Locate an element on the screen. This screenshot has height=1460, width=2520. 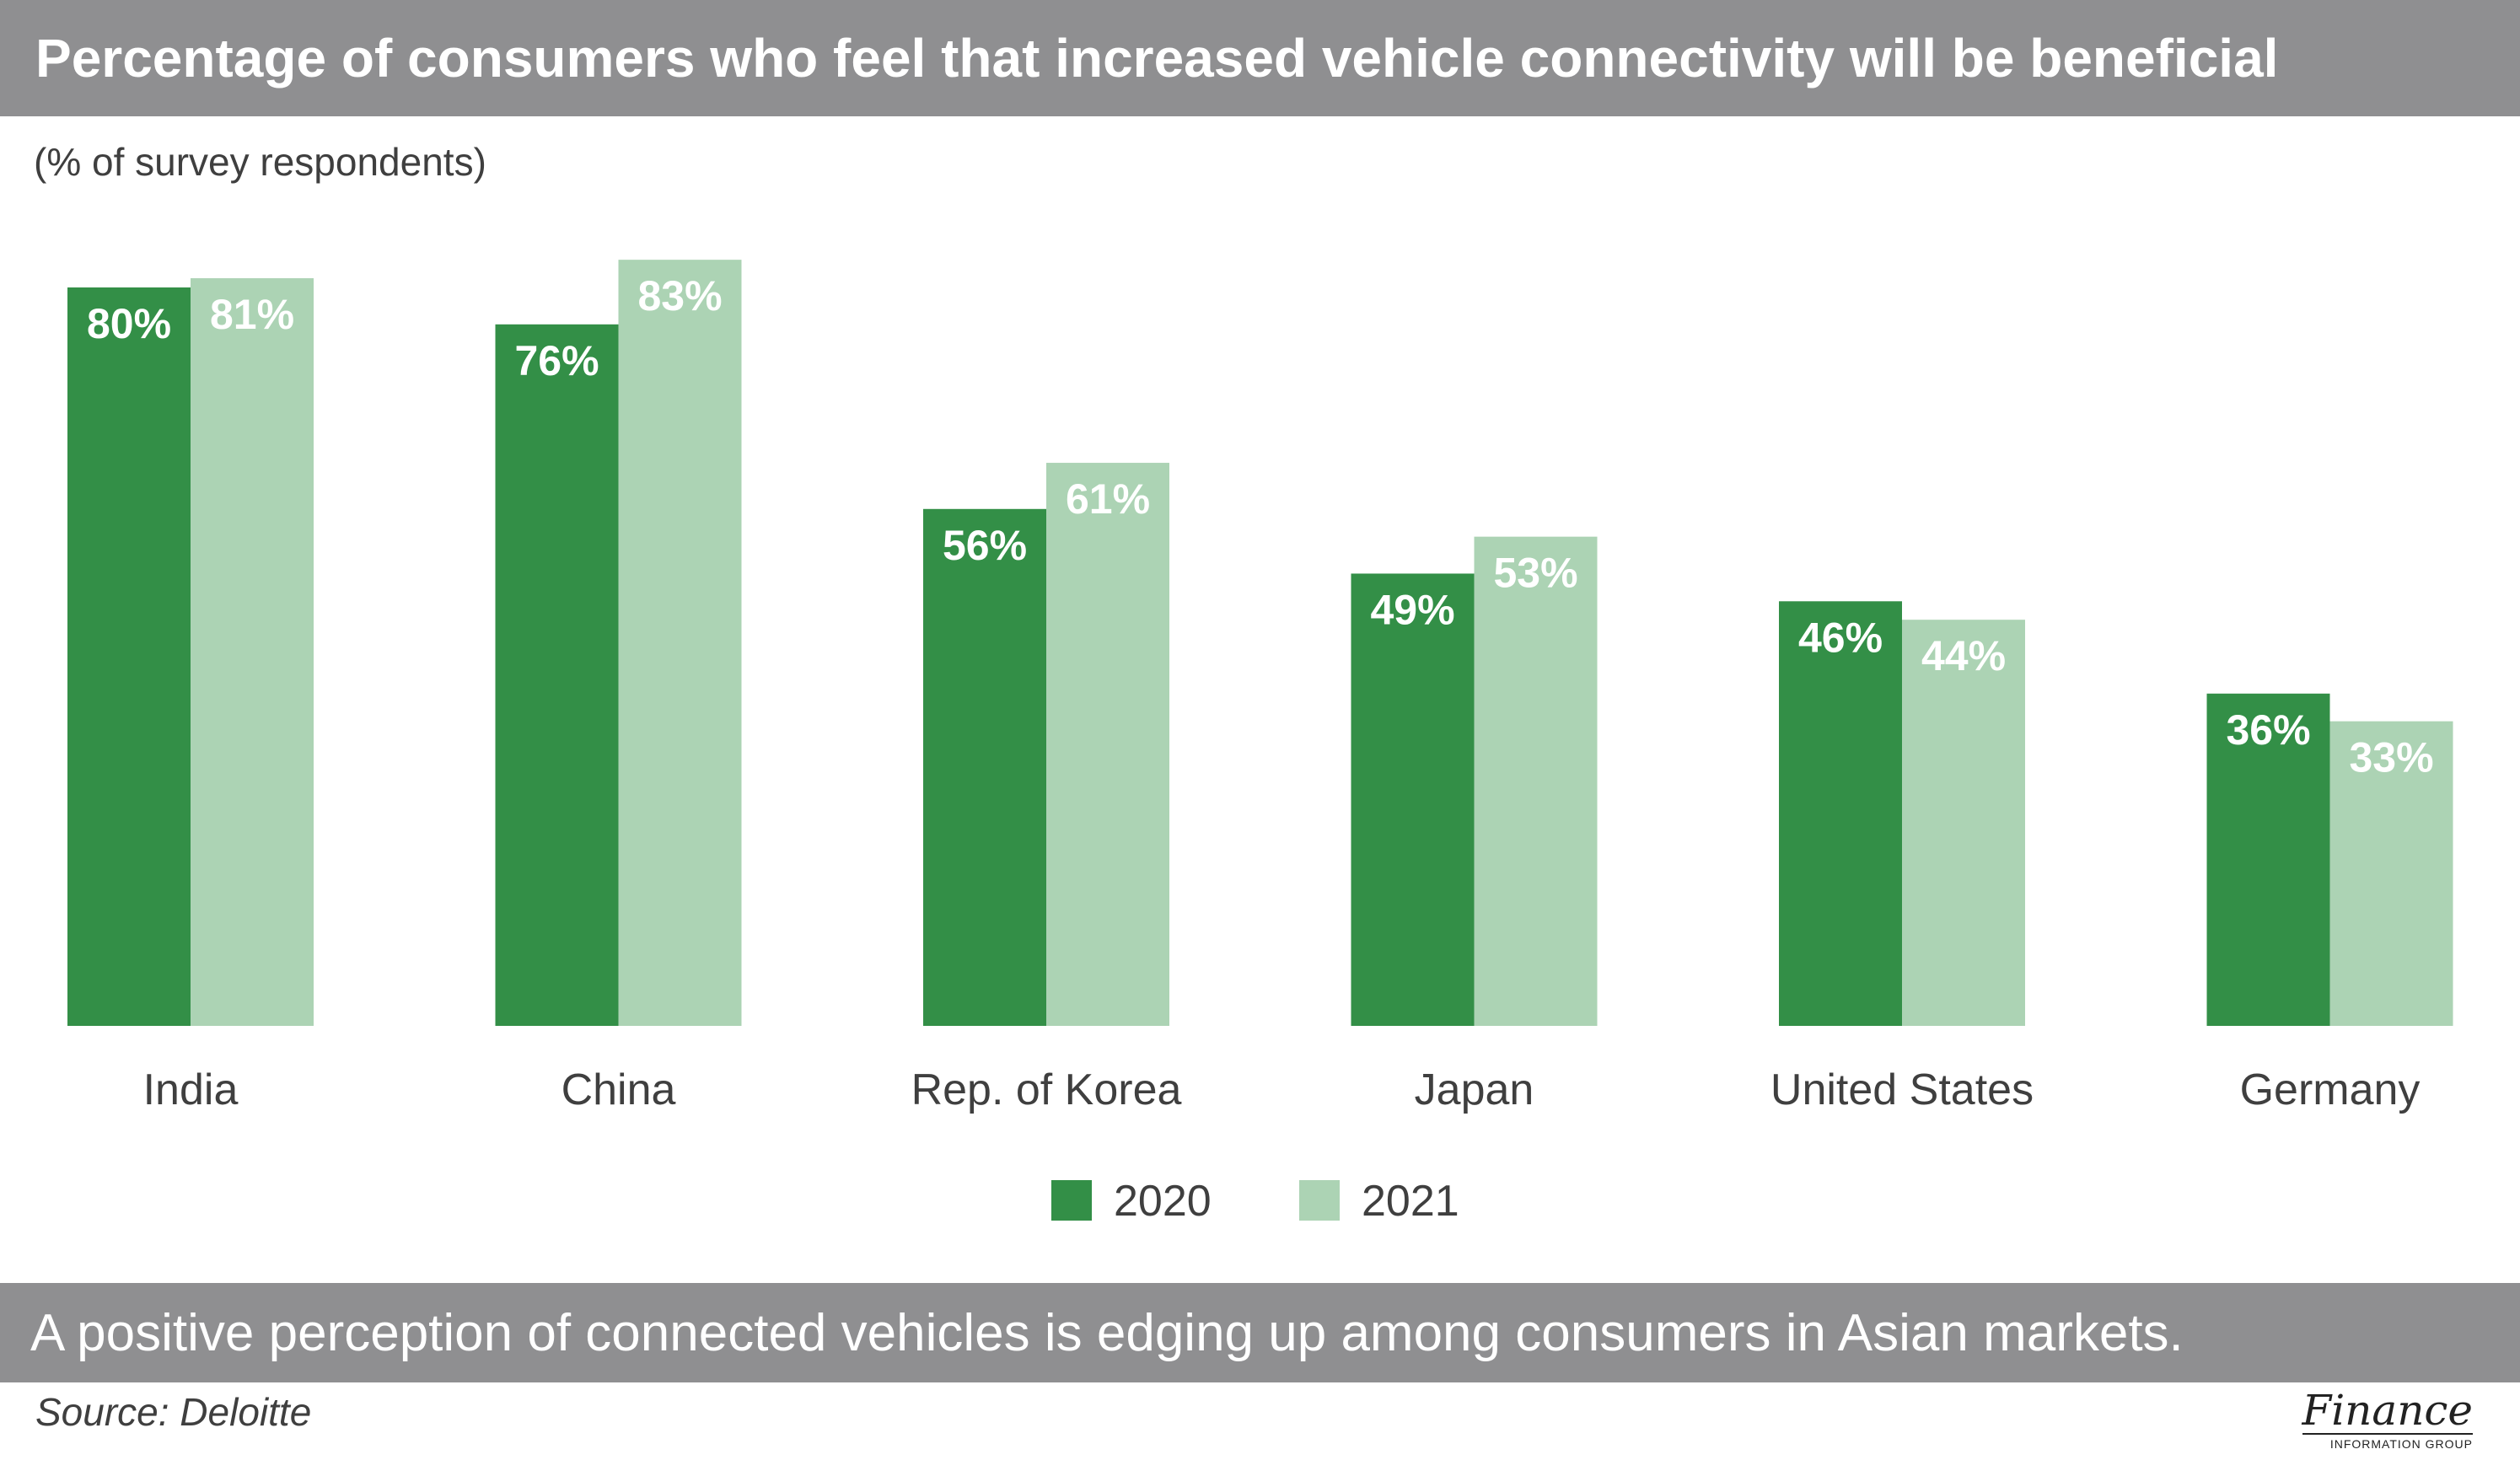
bar-china-2021 is located at coordinates (680, 643).